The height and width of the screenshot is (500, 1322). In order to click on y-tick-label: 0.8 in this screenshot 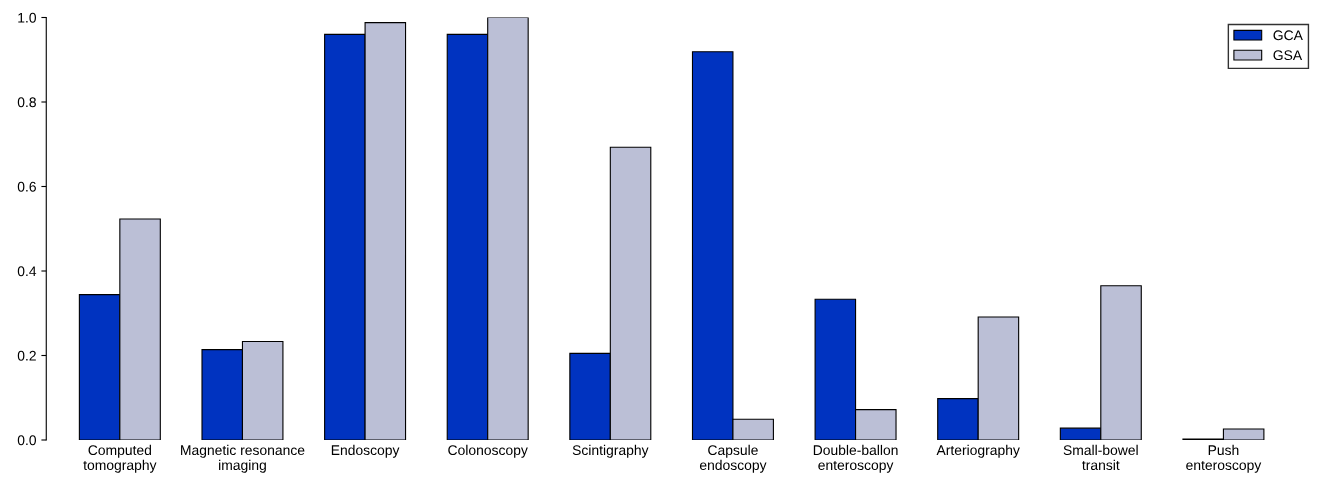, I will do `click(26, 102)`.